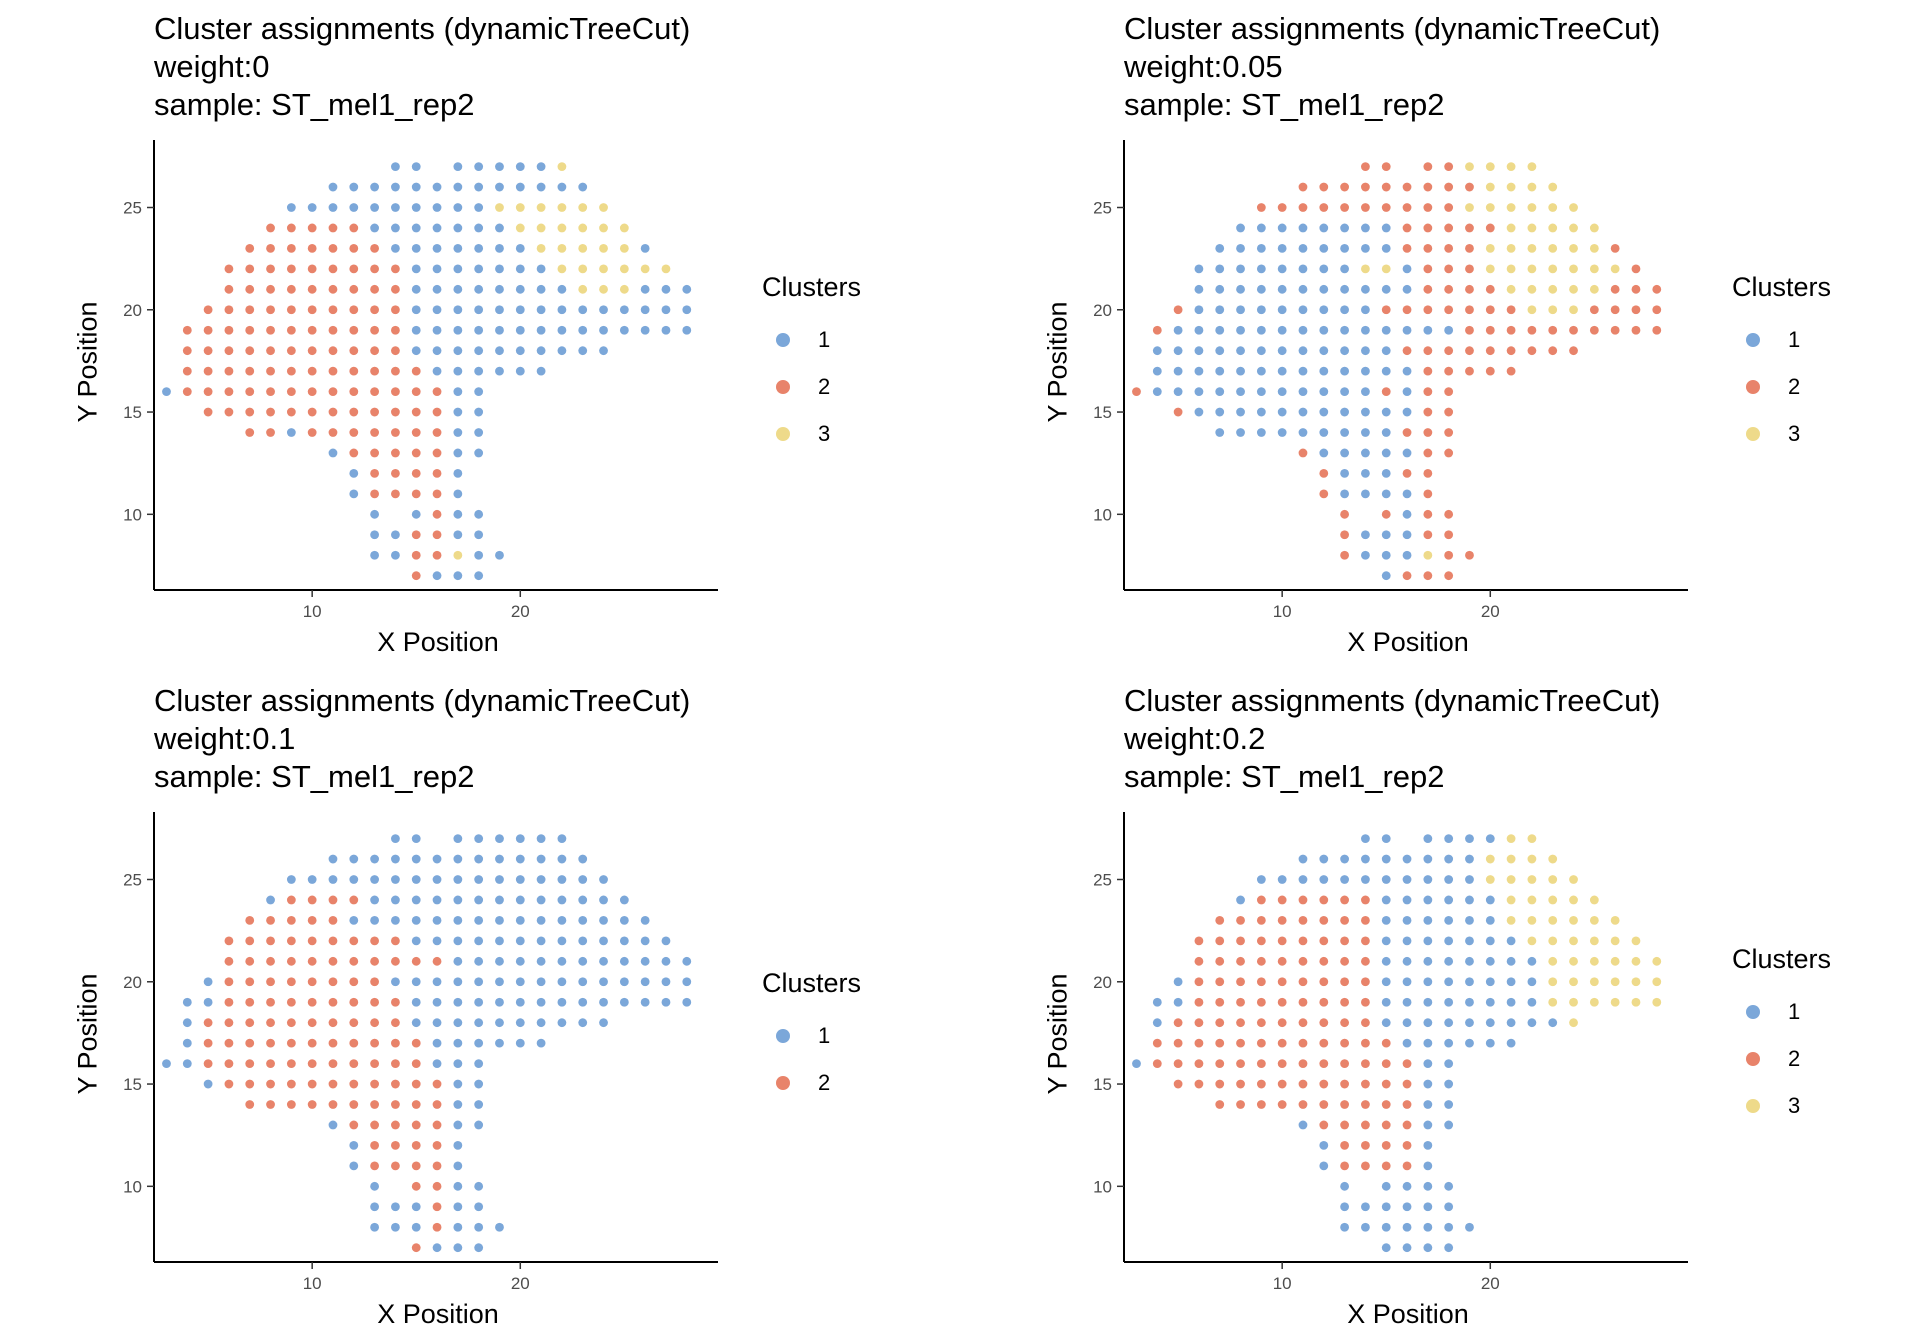 Image resolution: width=1920 pixels, height=1344 pixels. What do you see at coordinates (824, 339) in the screenshot?
I see `legend-label: 1` at bounding box center [824, 339].